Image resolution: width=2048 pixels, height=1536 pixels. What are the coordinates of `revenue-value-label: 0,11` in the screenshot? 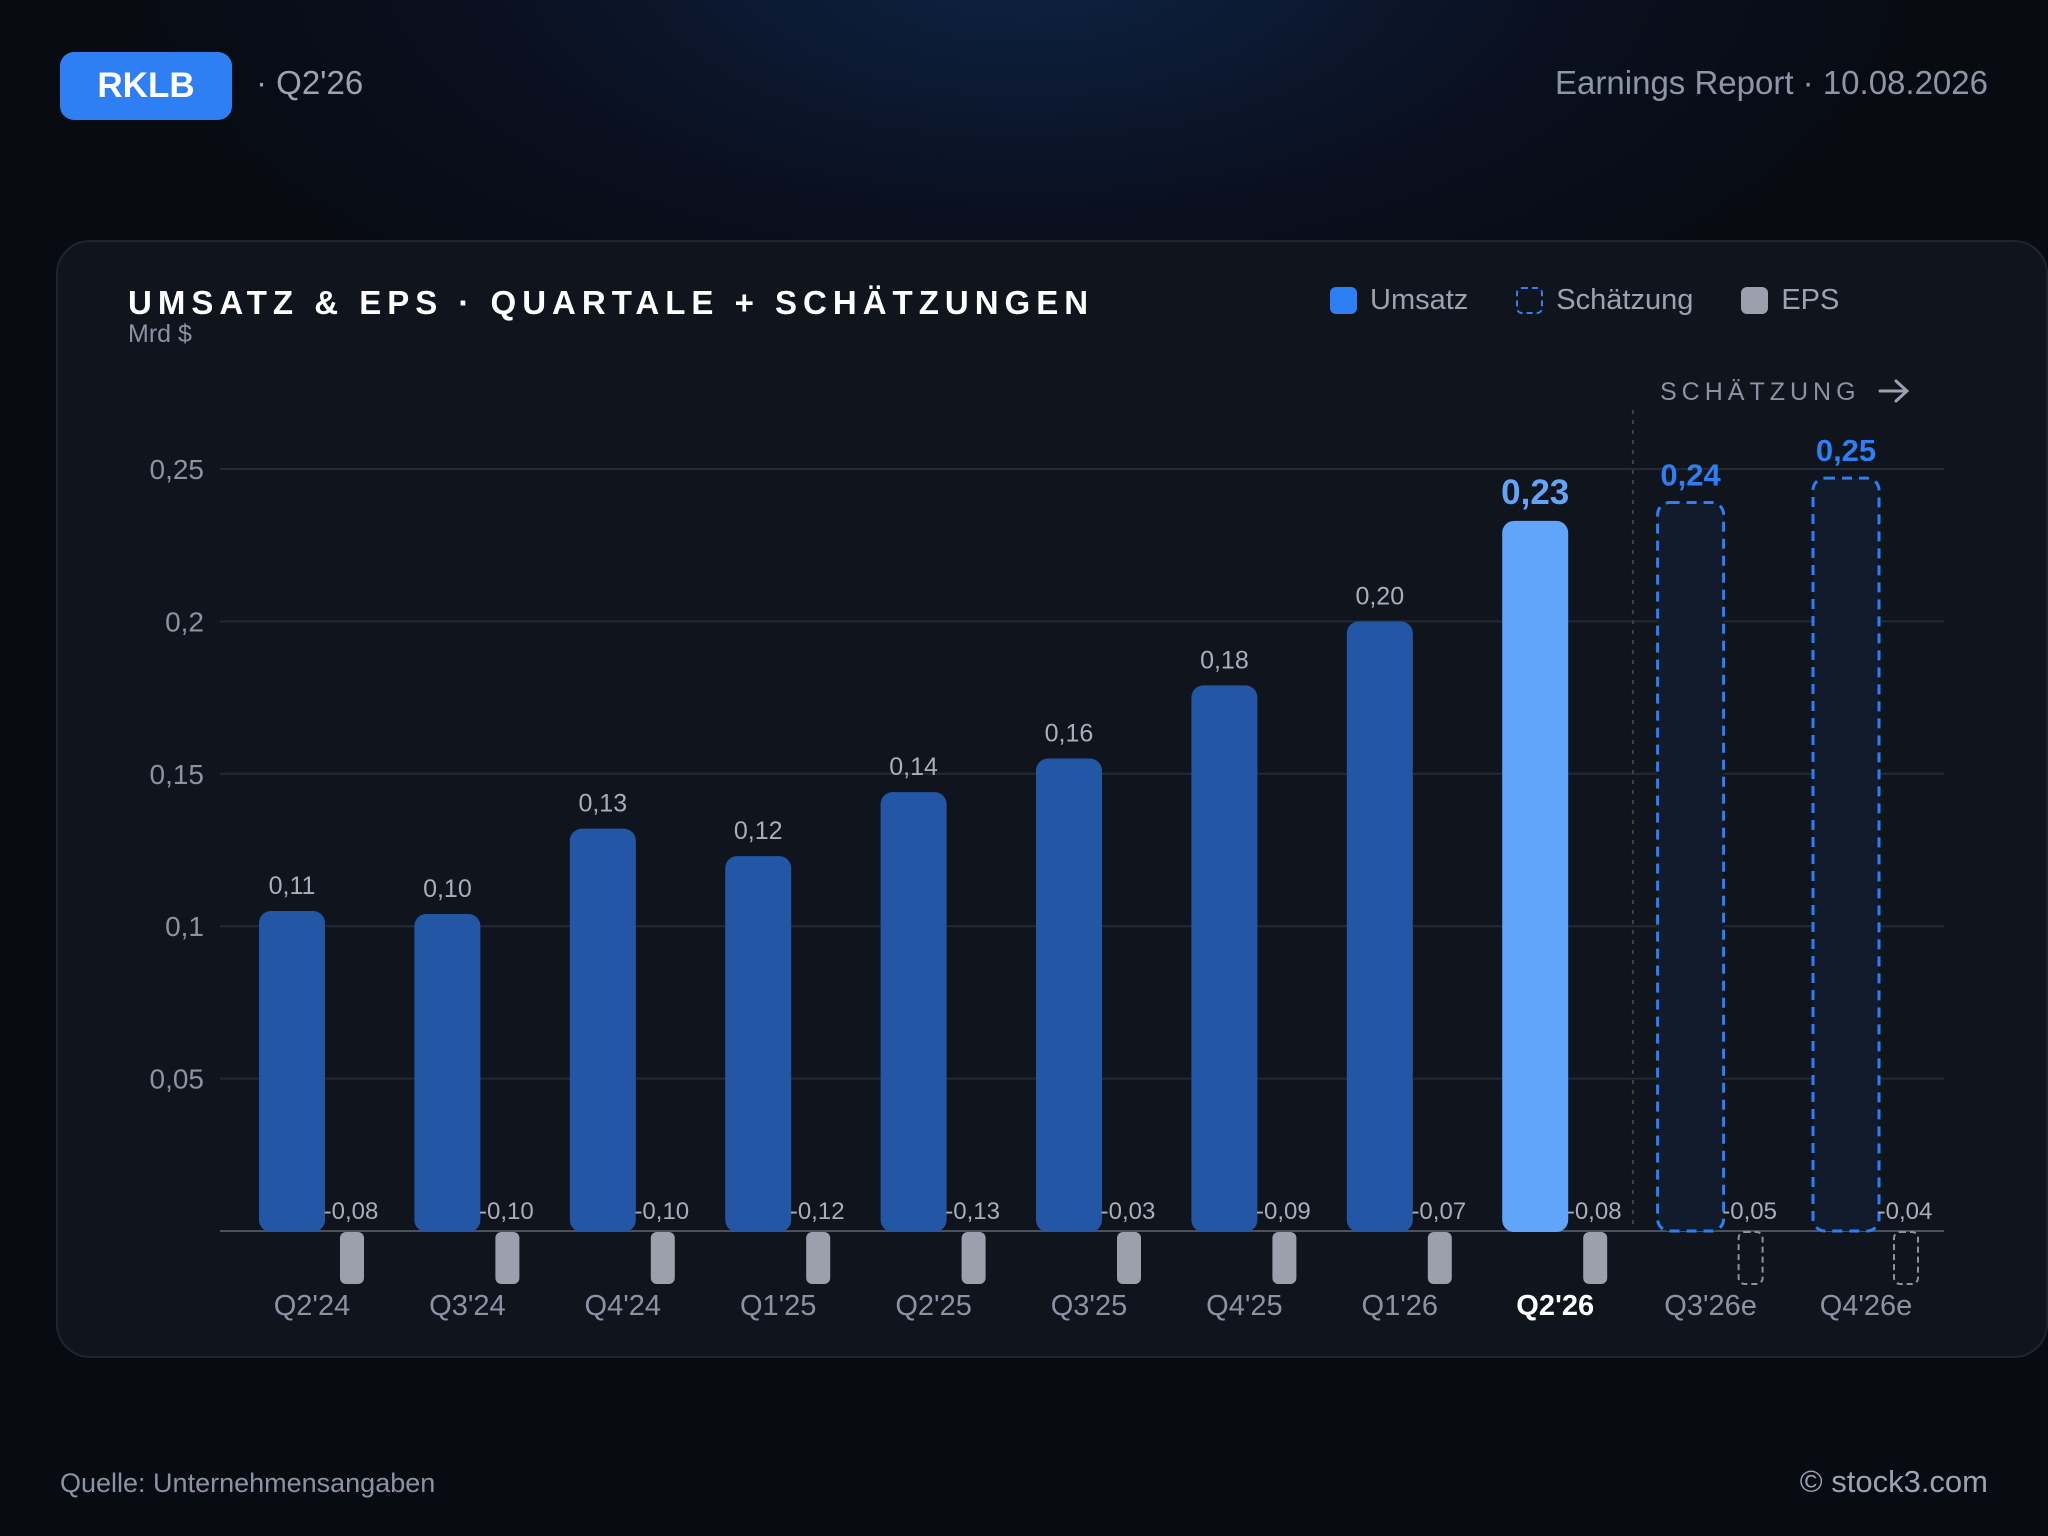 It's located at (292, 886).